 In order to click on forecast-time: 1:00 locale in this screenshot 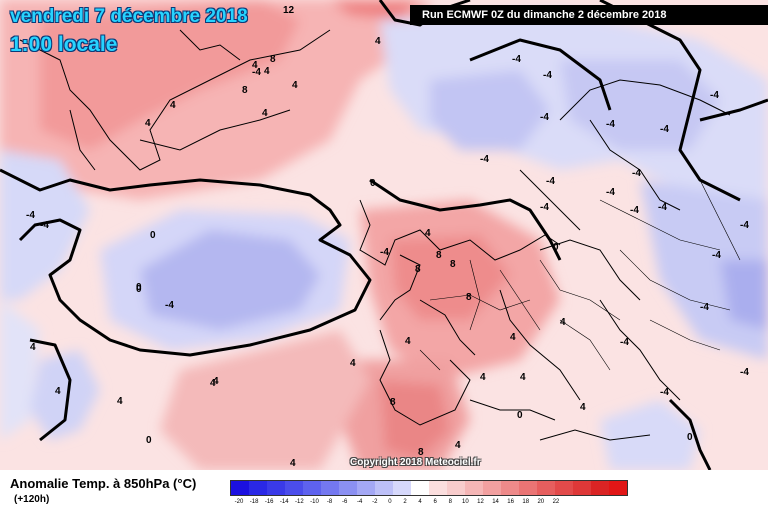, I will do `click(64, 44)`.